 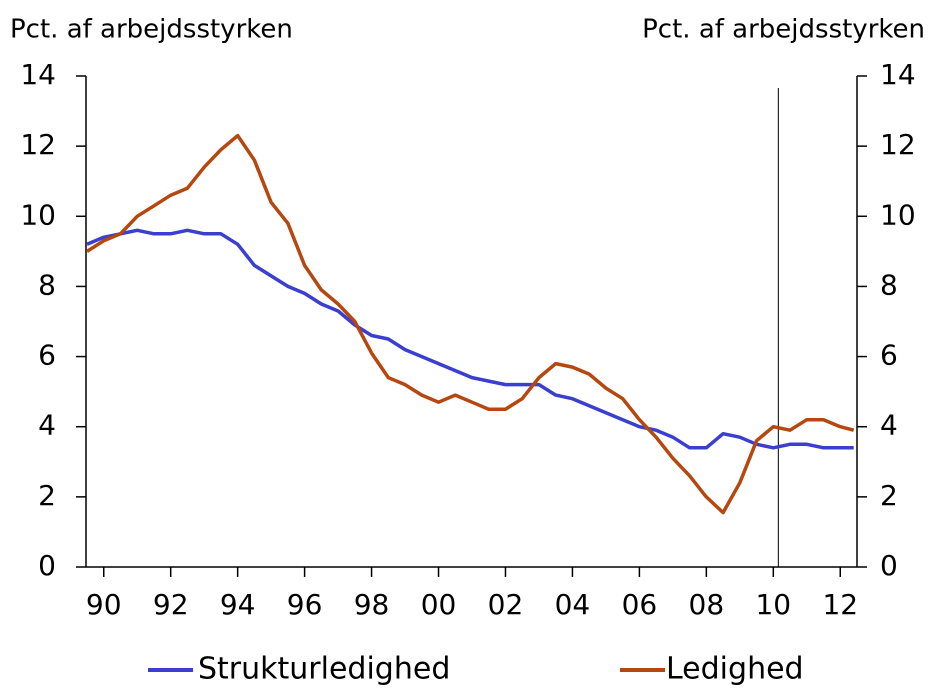 I want to click on x-tick-label: 98, so click(x=372, y=604).